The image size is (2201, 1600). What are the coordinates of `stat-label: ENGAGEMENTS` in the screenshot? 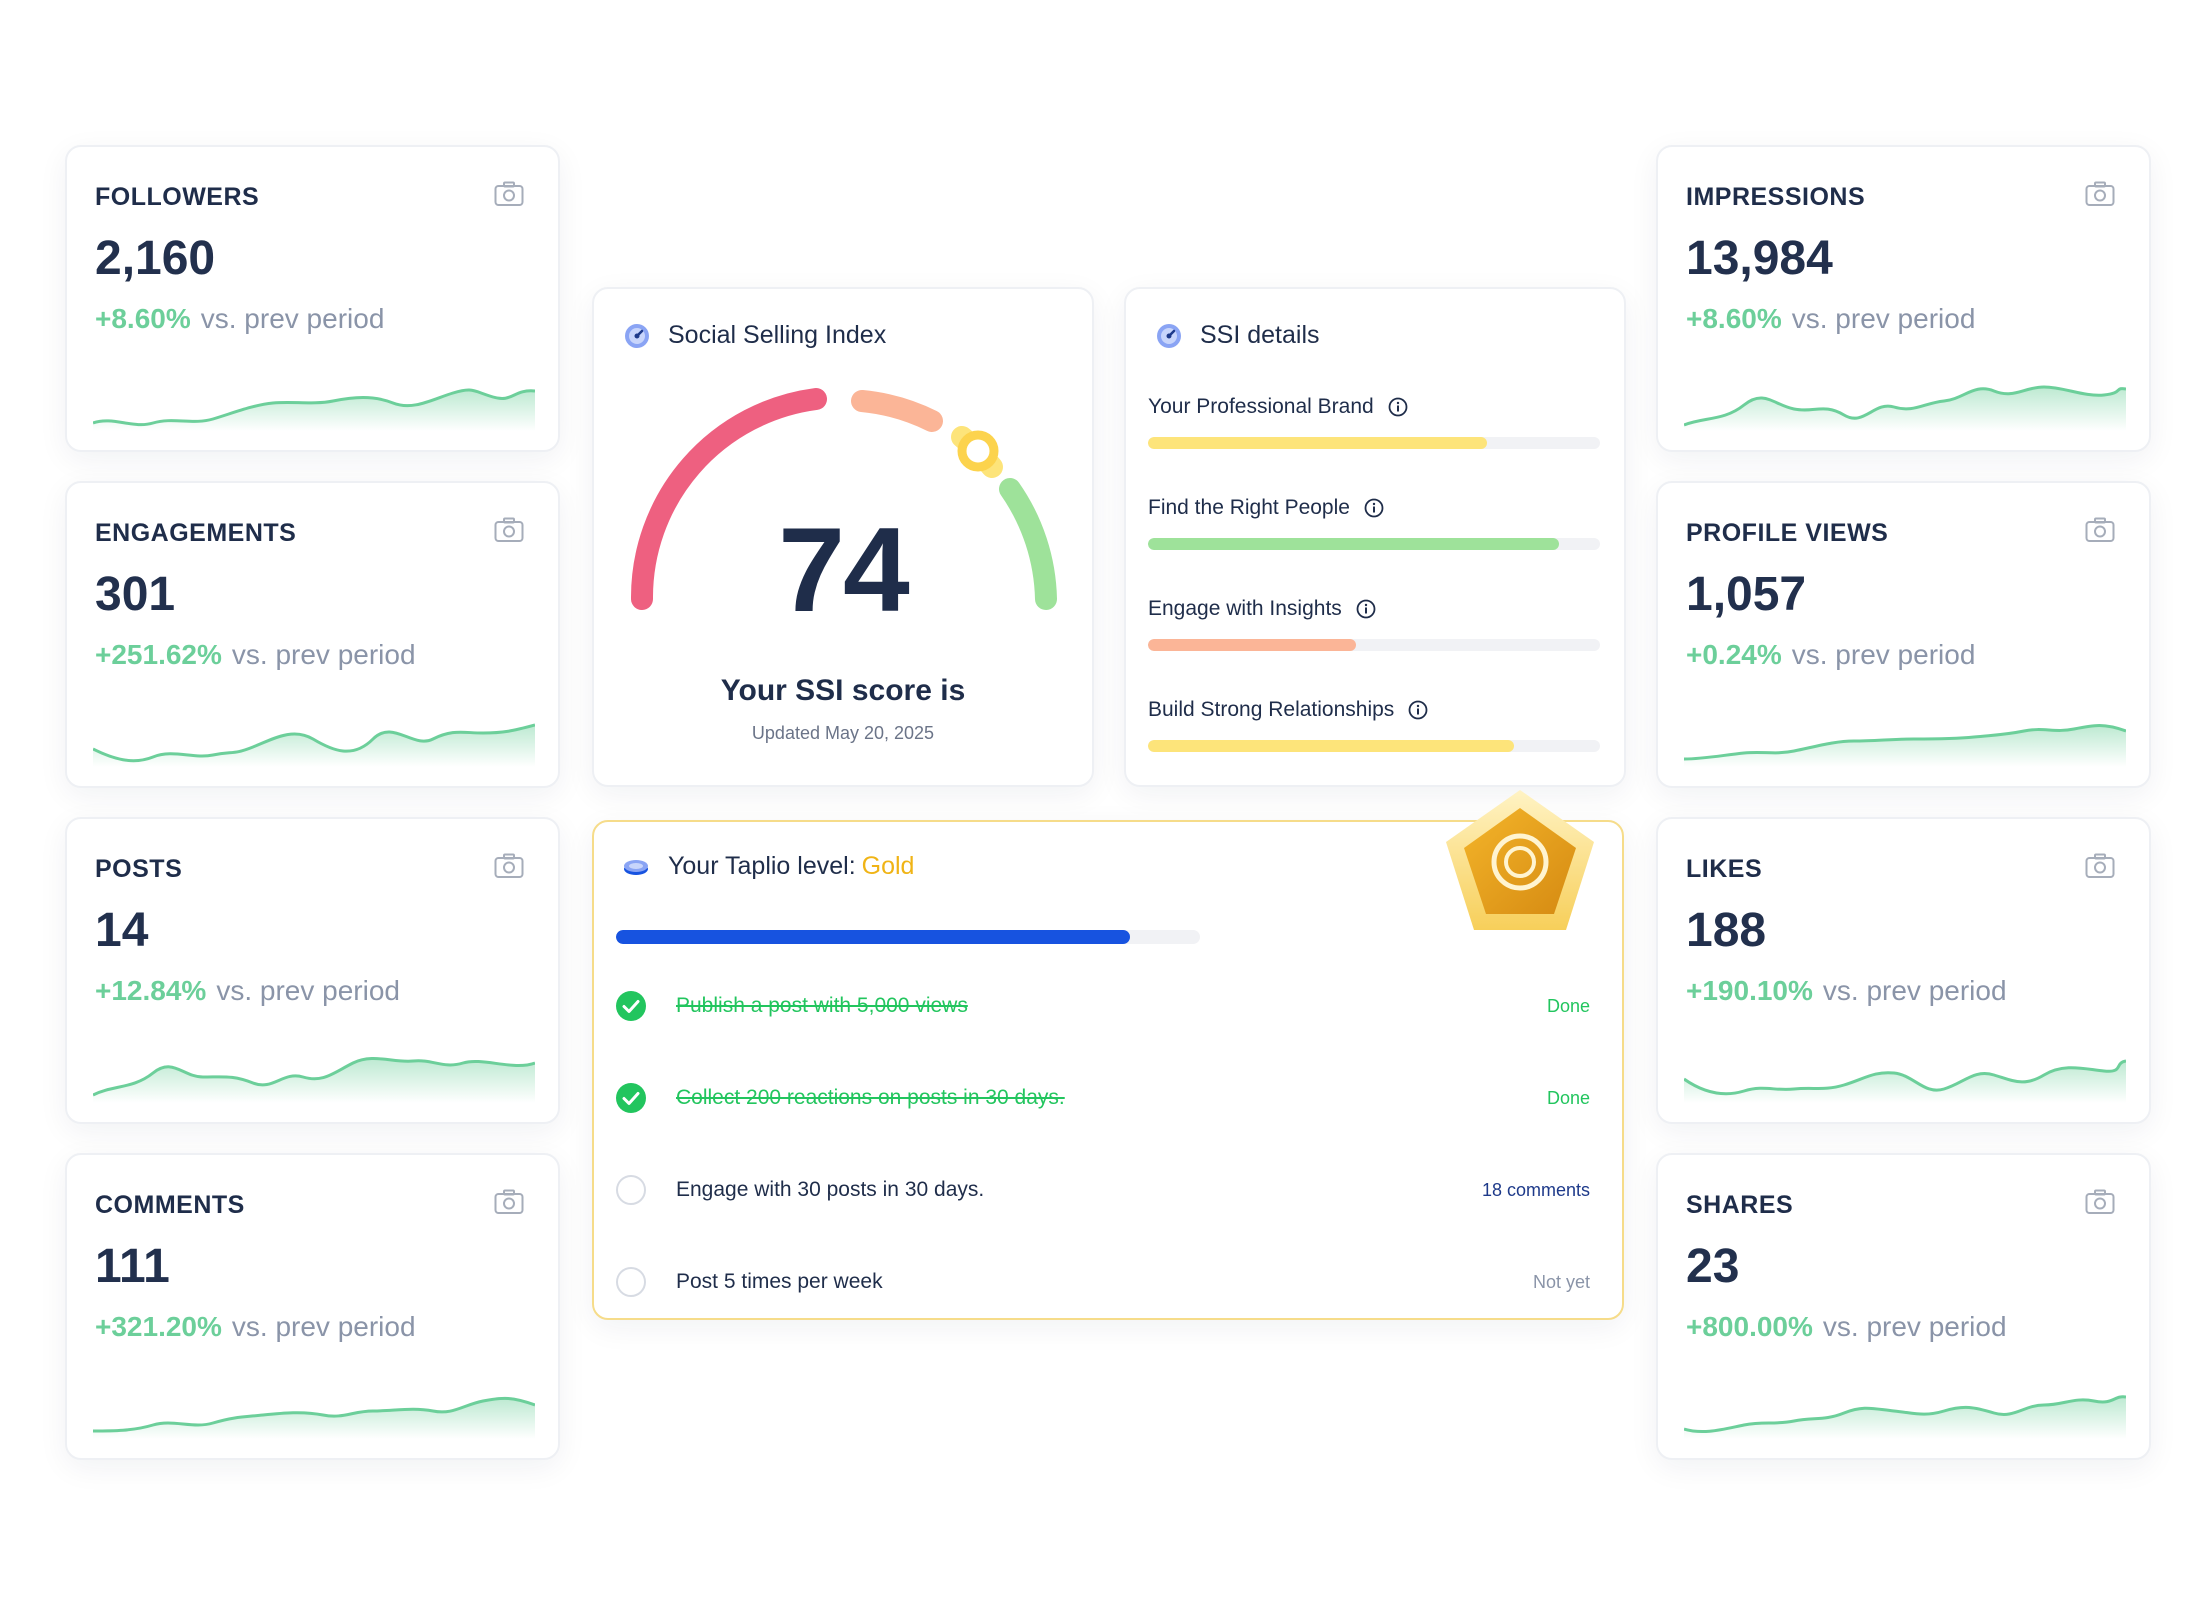 It's located at (196, 533).